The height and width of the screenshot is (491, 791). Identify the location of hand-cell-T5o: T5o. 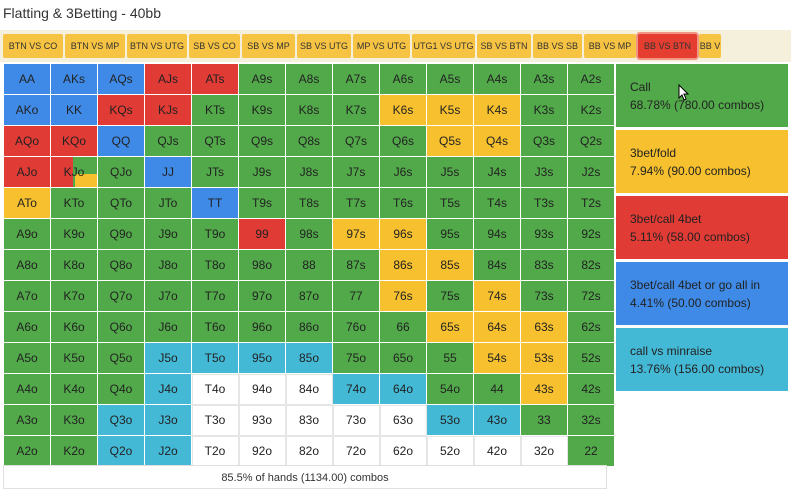
(215, 358).